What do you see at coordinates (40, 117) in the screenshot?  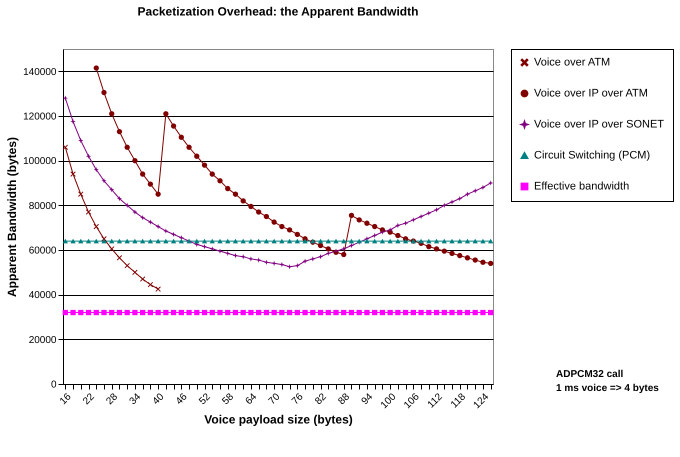 I see `y-tick-label: 120000` at bounding box center [40, 117].